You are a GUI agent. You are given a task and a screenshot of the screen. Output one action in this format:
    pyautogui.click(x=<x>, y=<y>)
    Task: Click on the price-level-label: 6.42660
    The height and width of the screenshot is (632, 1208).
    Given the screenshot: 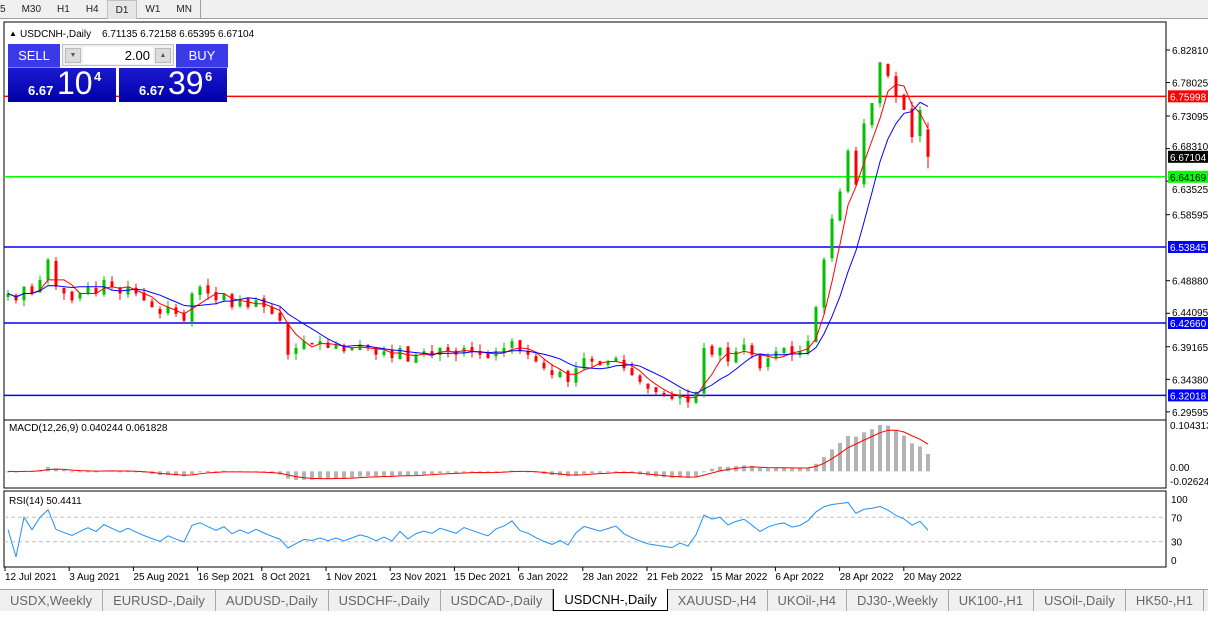 What is the action you would take?
    pyautogui.click(x=1188, y=324)
    